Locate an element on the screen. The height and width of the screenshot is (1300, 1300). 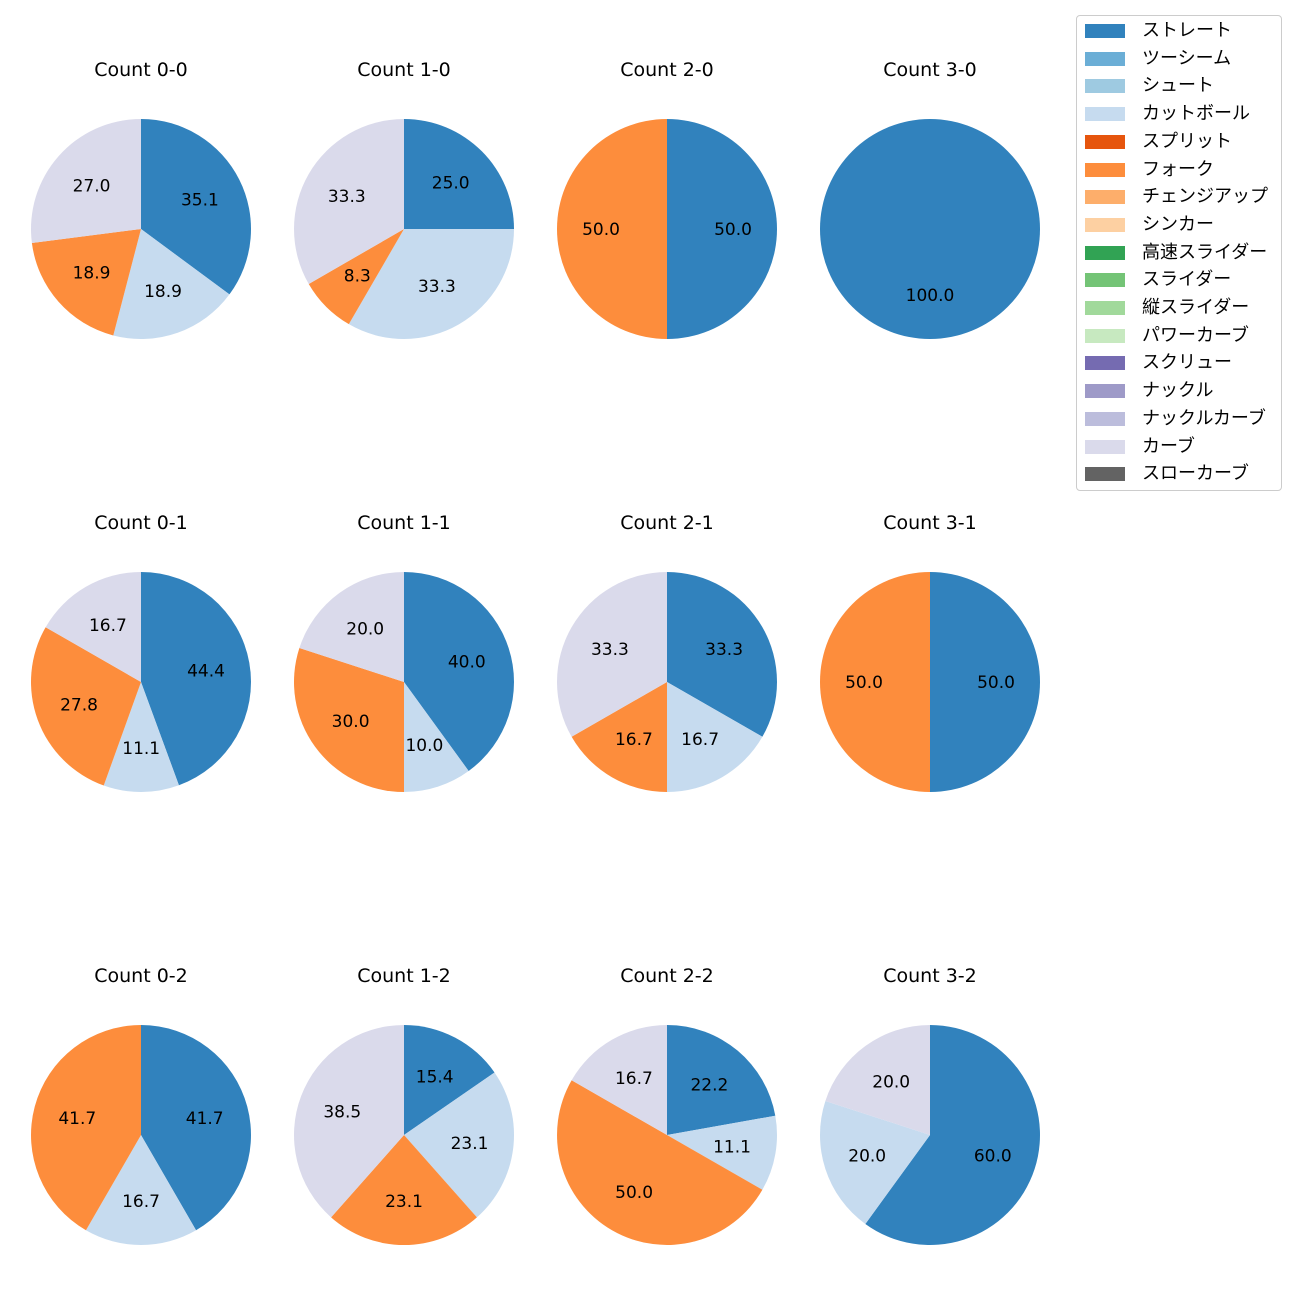
legend-item: カーブ is located at coordinates (1140, 446).